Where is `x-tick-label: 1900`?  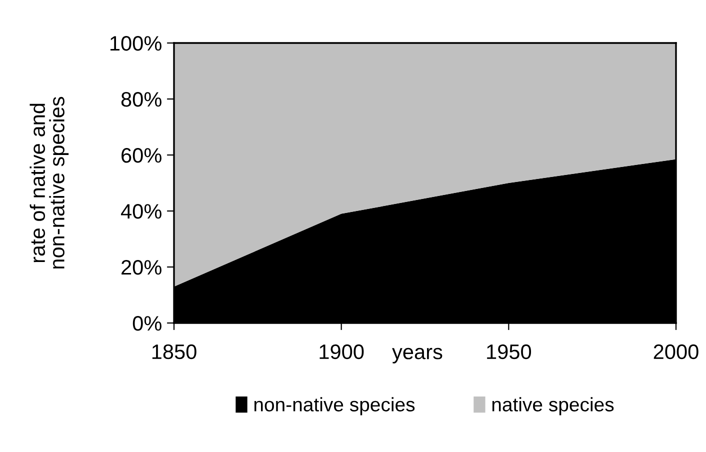 x-tick-label: 1900 is located at coordinates (342, 352).